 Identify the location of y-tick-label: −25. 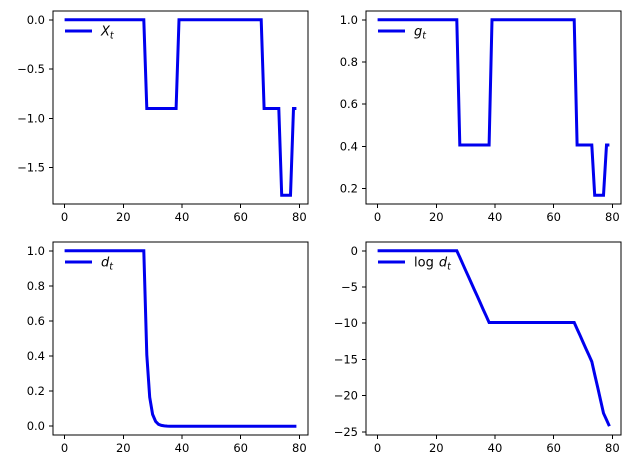
(346, 432).